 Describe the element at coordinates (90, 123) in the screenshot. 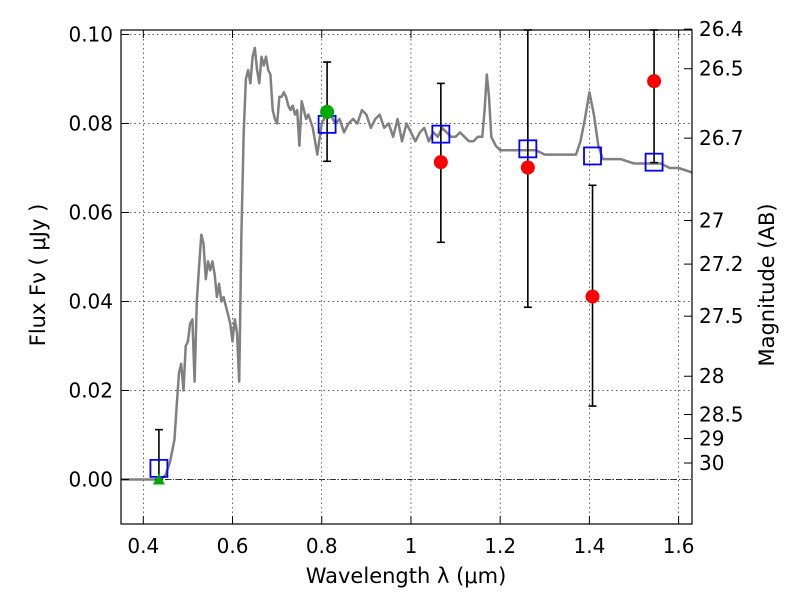

I see `y-tick-label: 0.08` at that location.